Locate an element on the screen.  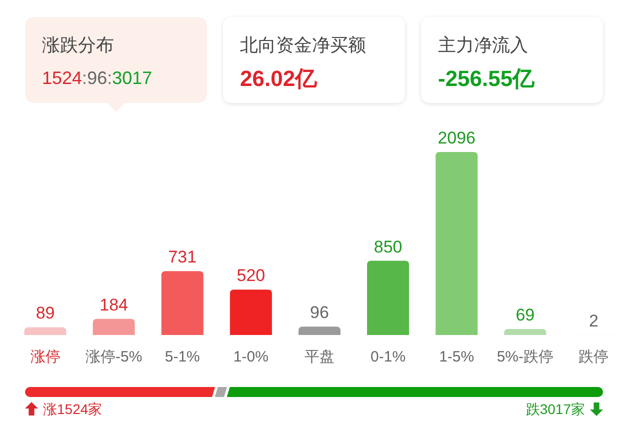
data-label: 2 is located at coordinates (593, 320).